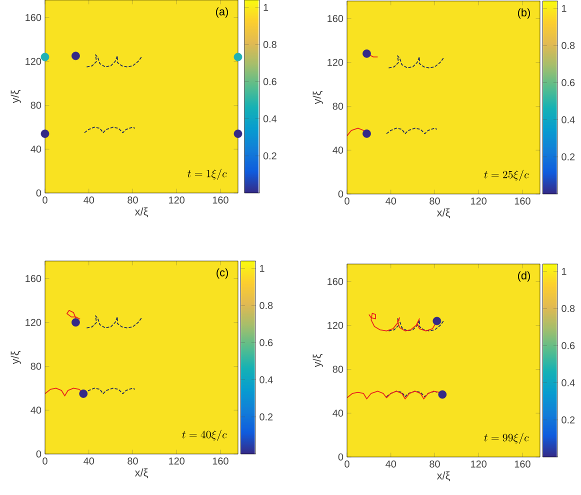 The height and width of the screenshot is (495, 581). What do you see at coordinates (524, 13) in the screenshot?
I see `annotation: (b)` at bounding box center [524, 13].